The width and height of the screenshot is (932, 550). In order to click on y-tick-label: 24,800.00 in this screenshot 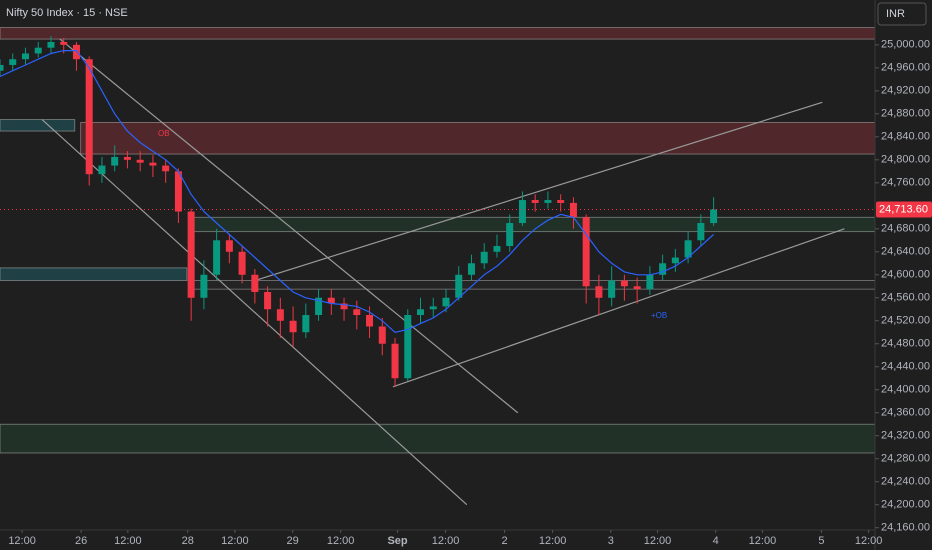, I will do `click(905, 160)`.